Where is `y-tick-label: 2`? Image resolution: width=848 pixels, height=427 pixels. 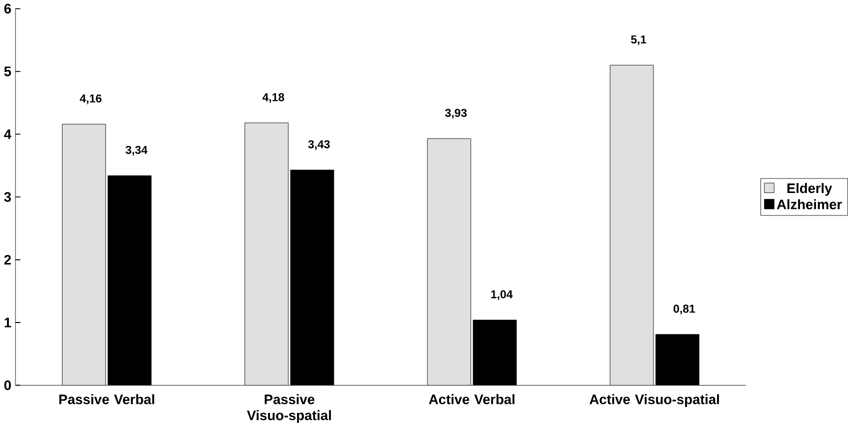 y-tick-label: 2 is located at coordinates (7, 260).